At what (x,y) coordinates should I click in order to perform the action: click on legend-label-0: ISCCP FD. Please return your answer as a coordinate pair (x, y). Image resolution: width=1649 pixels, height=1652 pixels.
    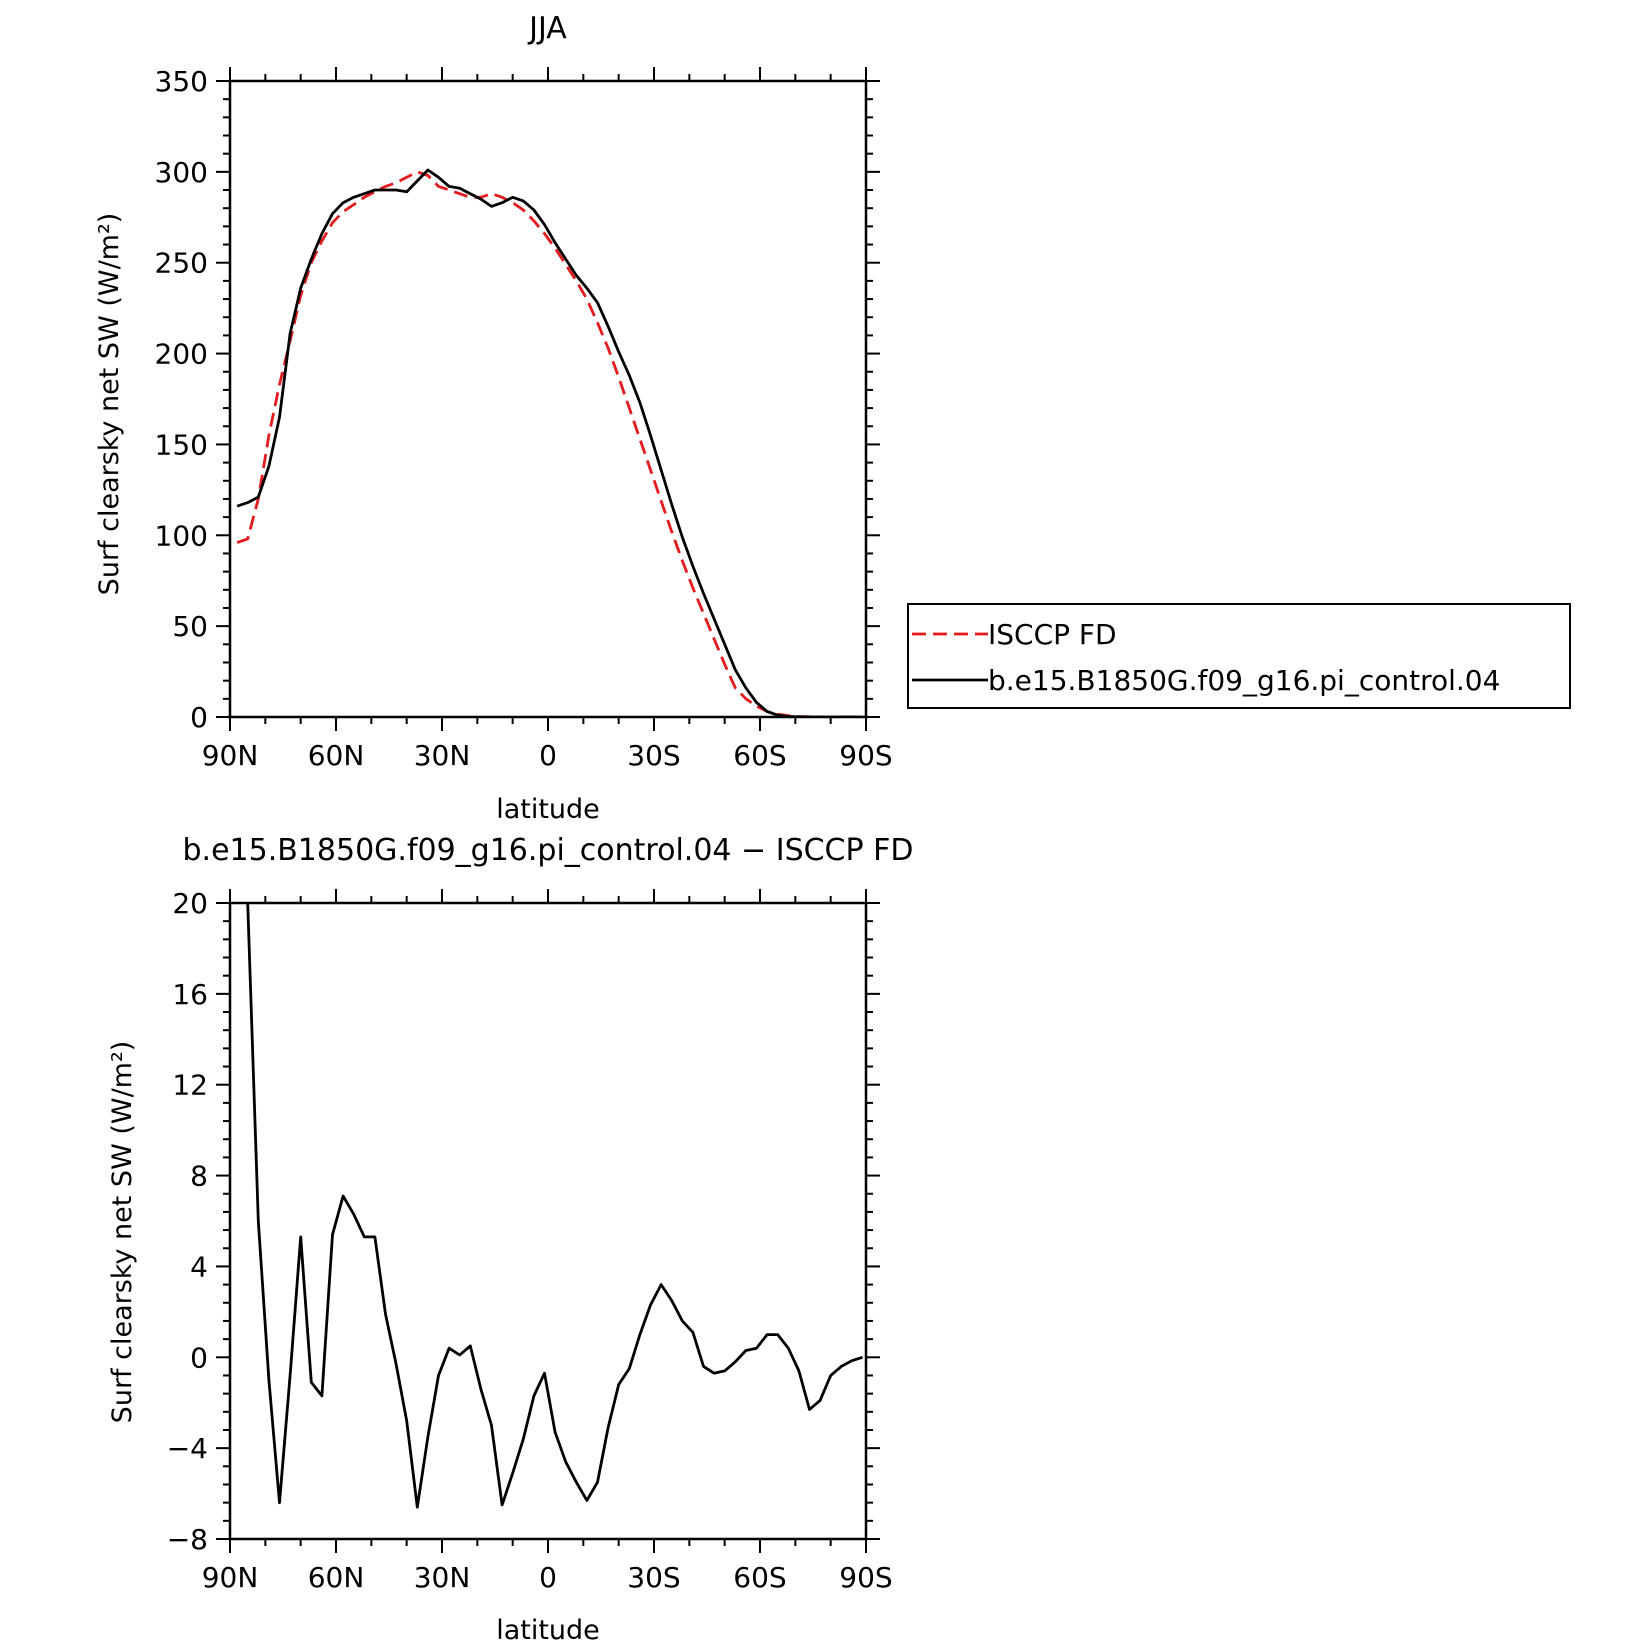
    Looking at the image, I should click on (1052, 634).